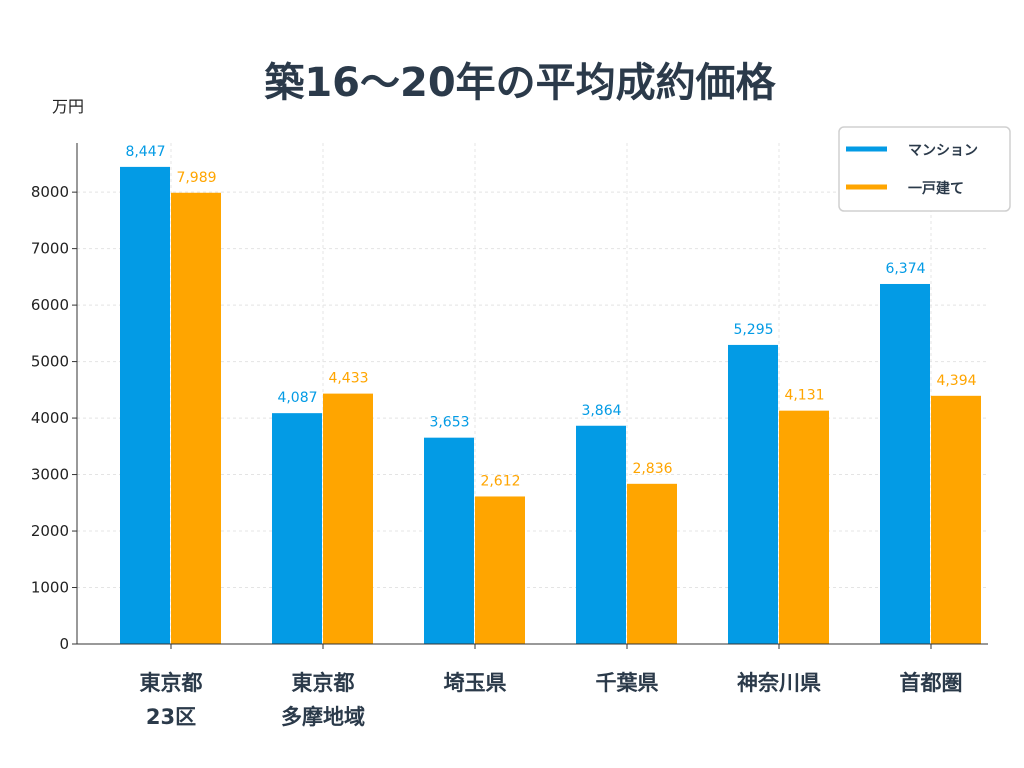 The height and width of the screenshot is (768, 1024). I want to click on x-tick-label: 千葉県, so click(627, 683).